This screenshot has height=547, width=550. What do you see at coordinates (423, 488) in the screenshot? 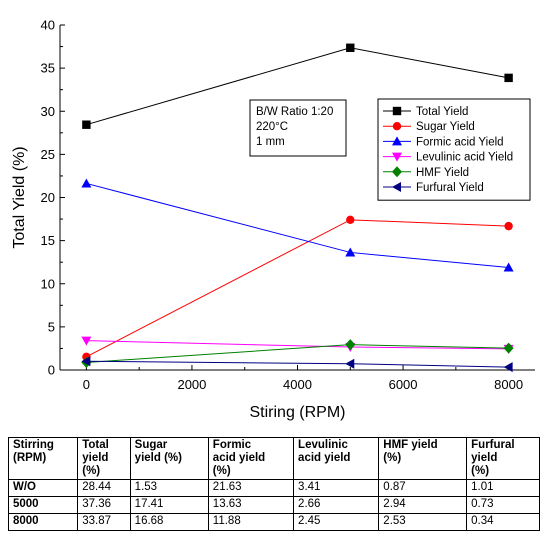
I see `table-cell: 0.87` at bounding box center [423, 488].